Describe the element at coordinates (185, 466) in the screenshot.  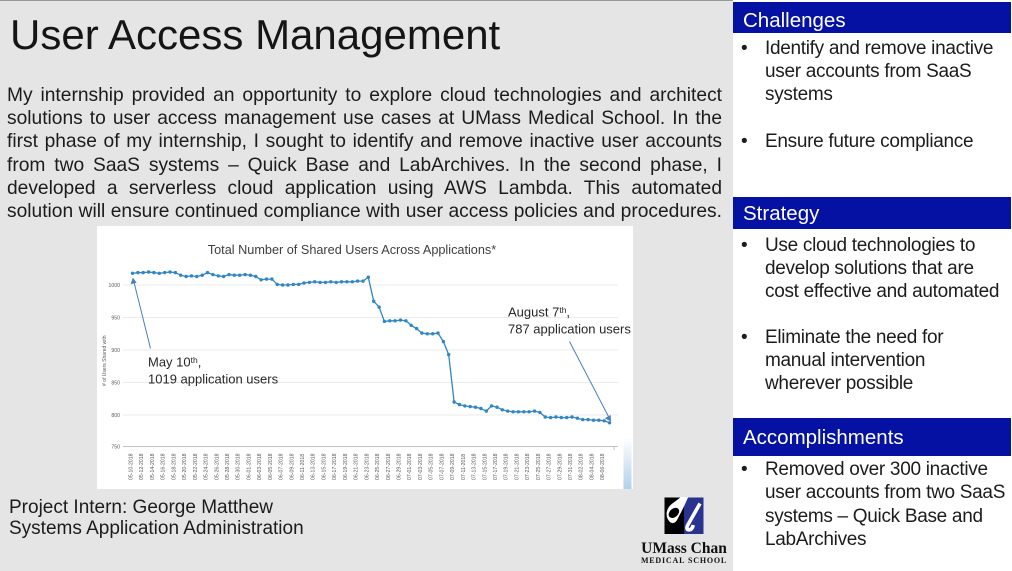
I see `svg-text: 05-20-2018` at that location.